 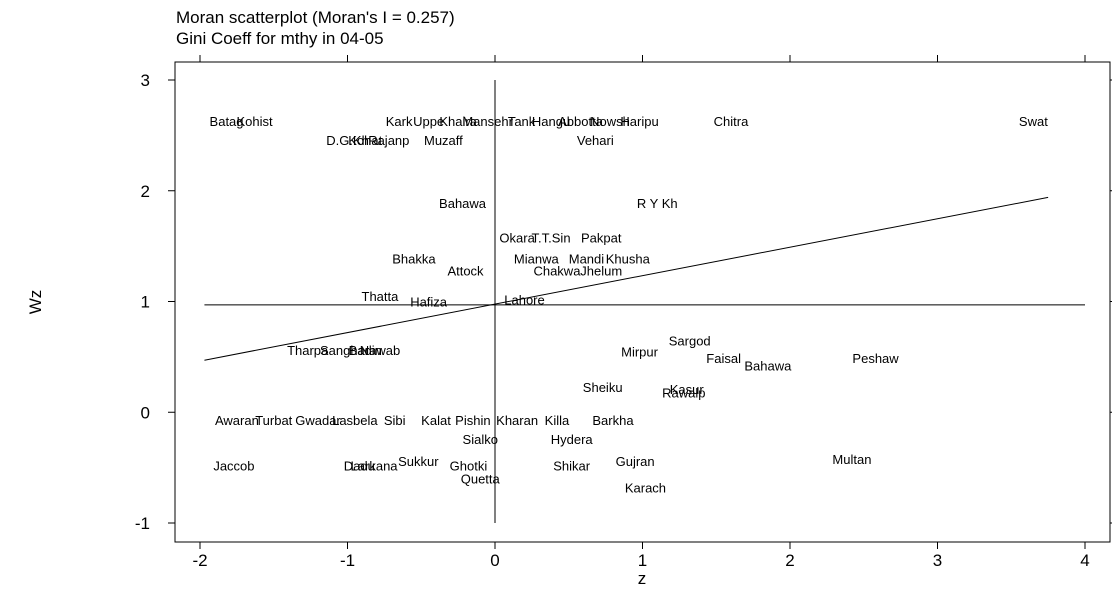 I want to click on point-label: Lahore, so click(x=524, y=299).